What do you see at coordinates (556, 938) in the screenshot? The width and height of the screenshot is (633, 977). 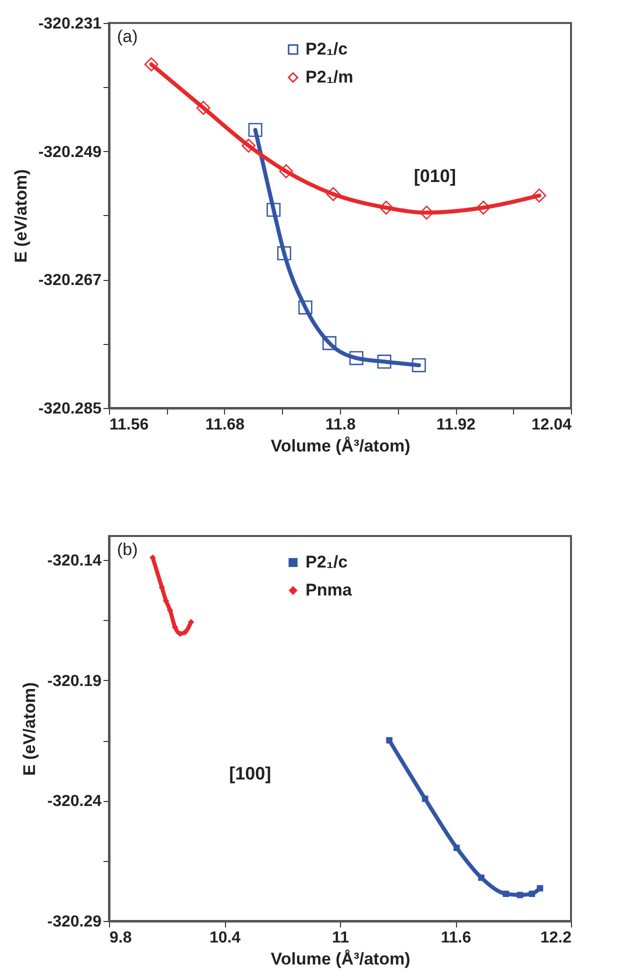 I see `x-tick-label: 12.2` at bounding box center [556, 938].